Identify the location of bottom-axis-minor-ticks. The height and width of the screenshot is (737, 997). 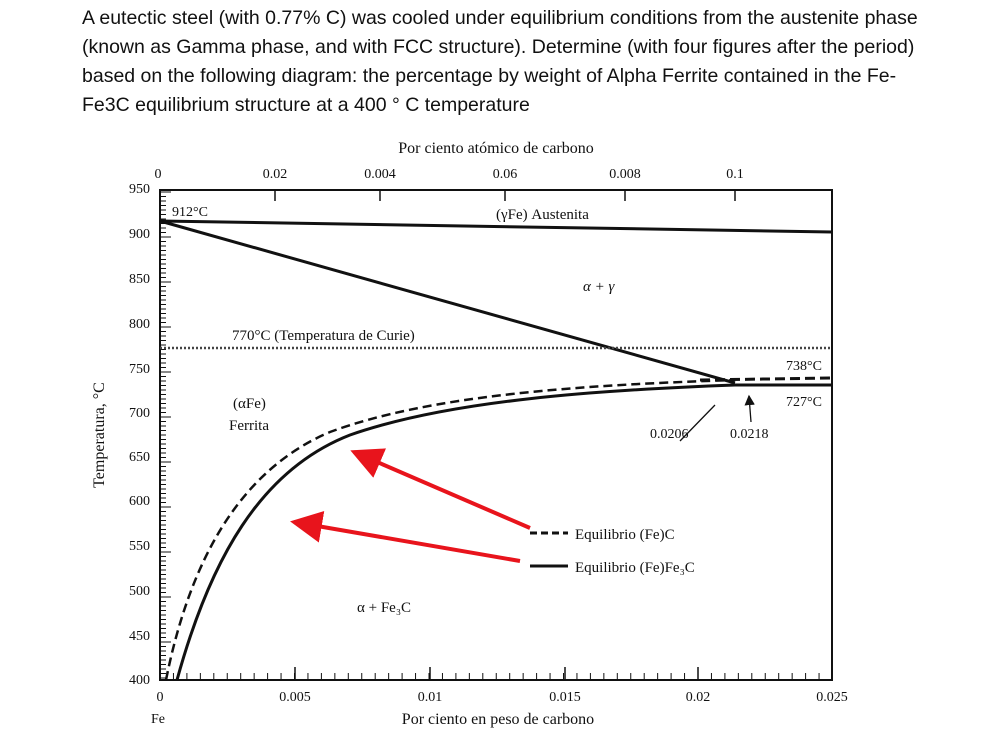
(489, 676).